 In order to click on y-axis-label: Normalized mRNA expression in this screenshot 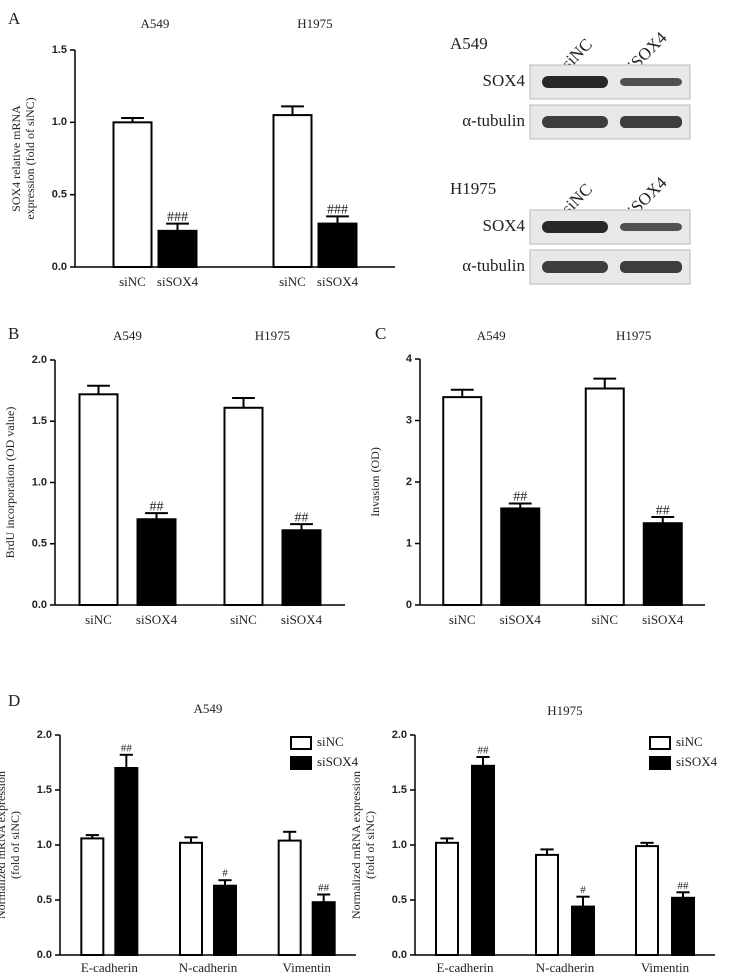, I will do `click(356, 845)`.